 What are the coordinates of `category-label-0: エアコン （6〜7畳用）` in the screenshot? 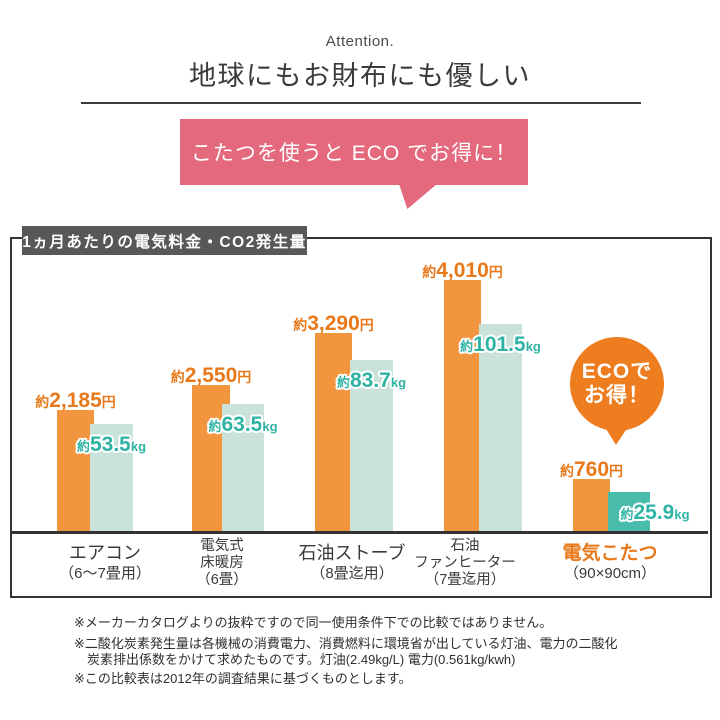 It's located at (105, 563).